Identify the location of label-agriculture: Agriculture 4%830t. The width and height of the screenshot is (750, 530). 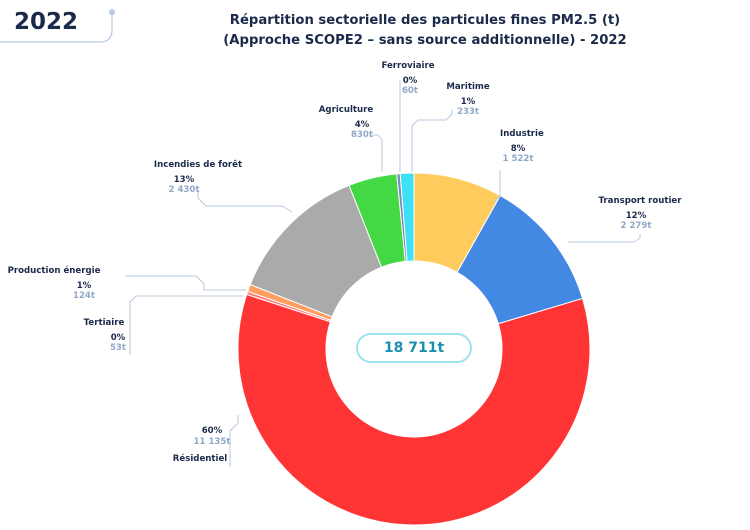
(351, 138).